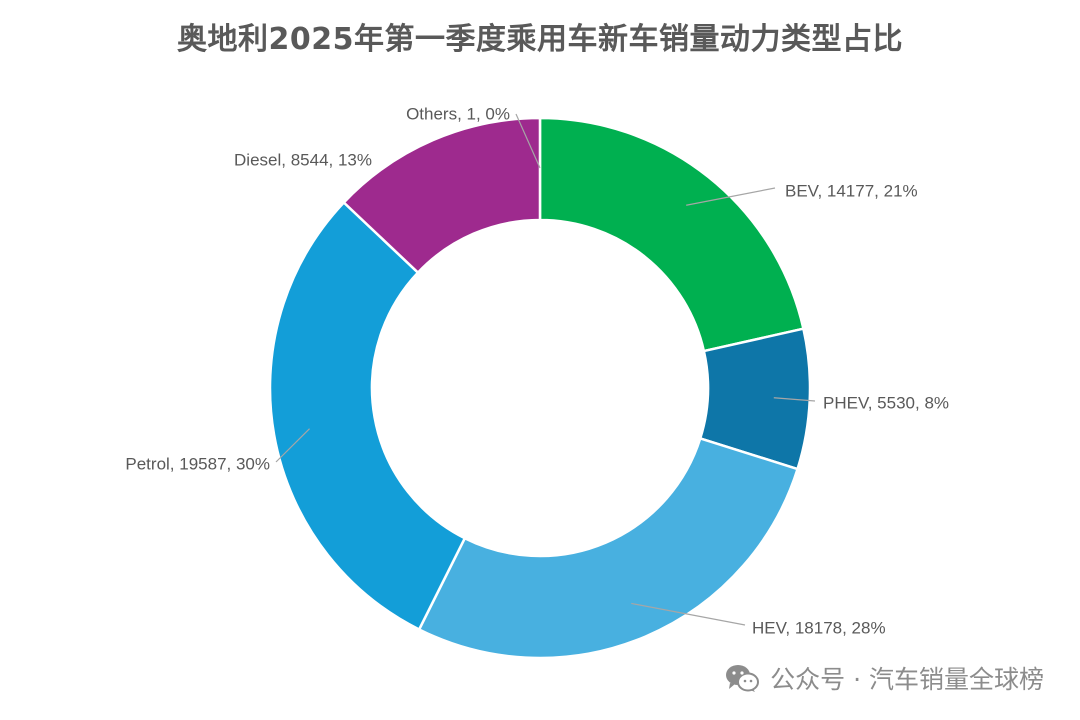 Image resolution: width=1080 pixels, height=720 pixels. Describe the element at coordinates (540, 39) in the screenshot. I see `chart-title: 奥地利2025年第一季度乘用车新车销量动力类型占比` at that location.